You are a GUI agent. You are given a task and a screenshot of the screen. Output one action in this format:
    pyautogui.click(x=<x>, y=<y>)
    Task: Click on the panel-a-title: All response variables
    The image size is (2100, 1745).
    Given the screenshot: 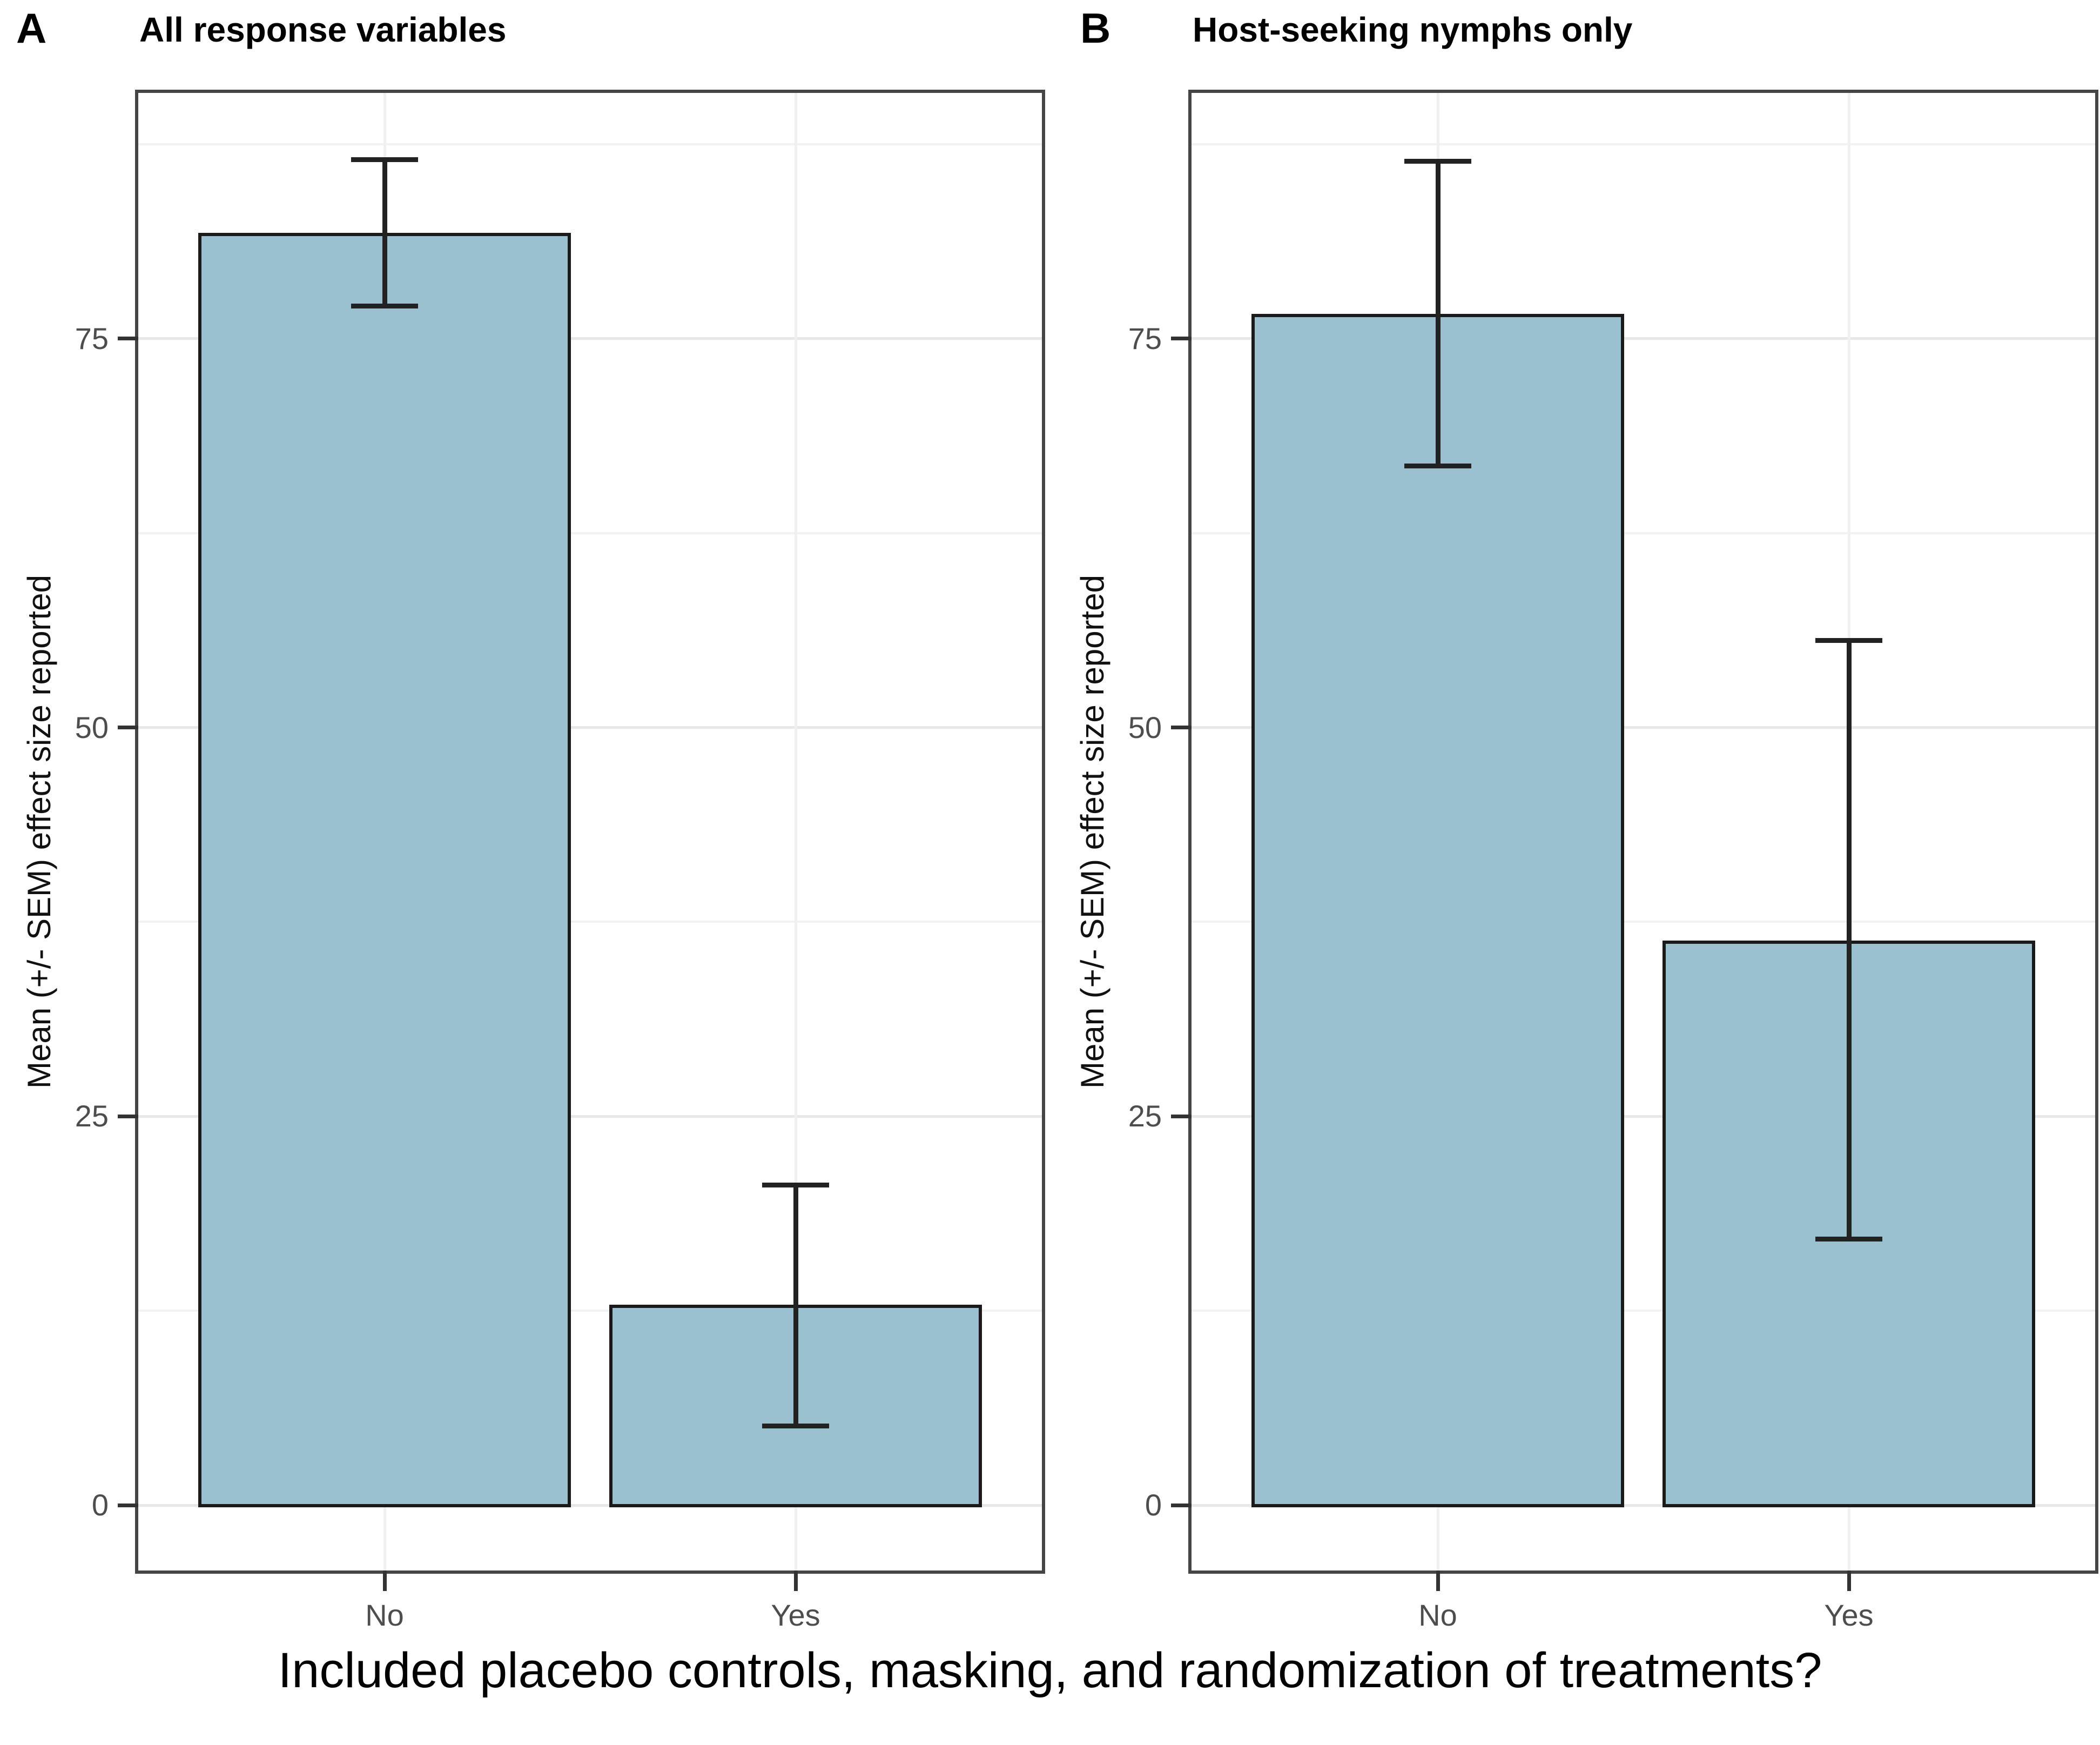 What is the action you would take?
    pyautogui.click(x=323, y=29)
    